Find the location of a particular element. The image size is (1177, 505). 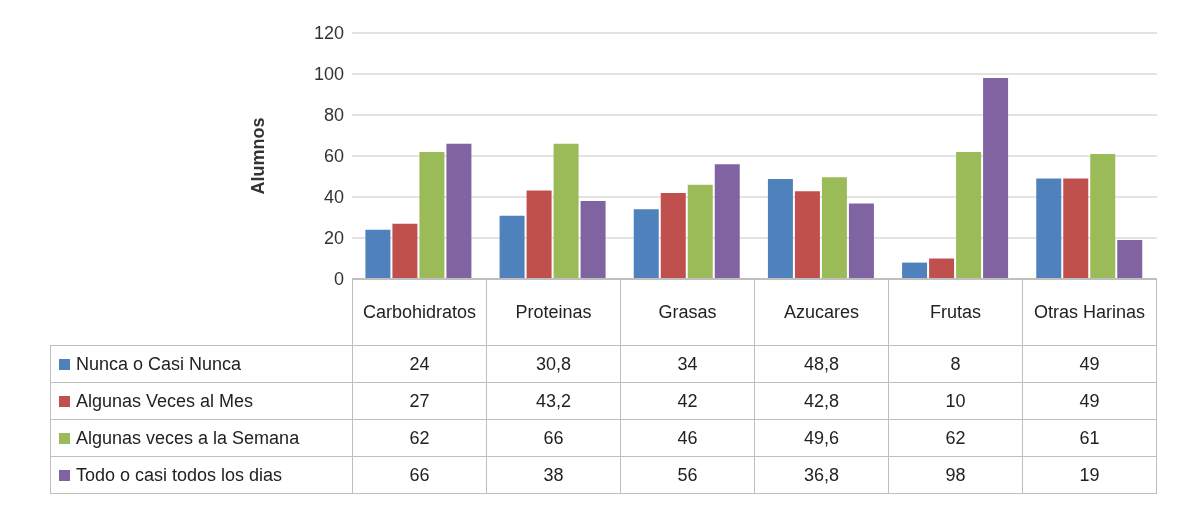

data-label: 34 is located at coordinates (687, 364).